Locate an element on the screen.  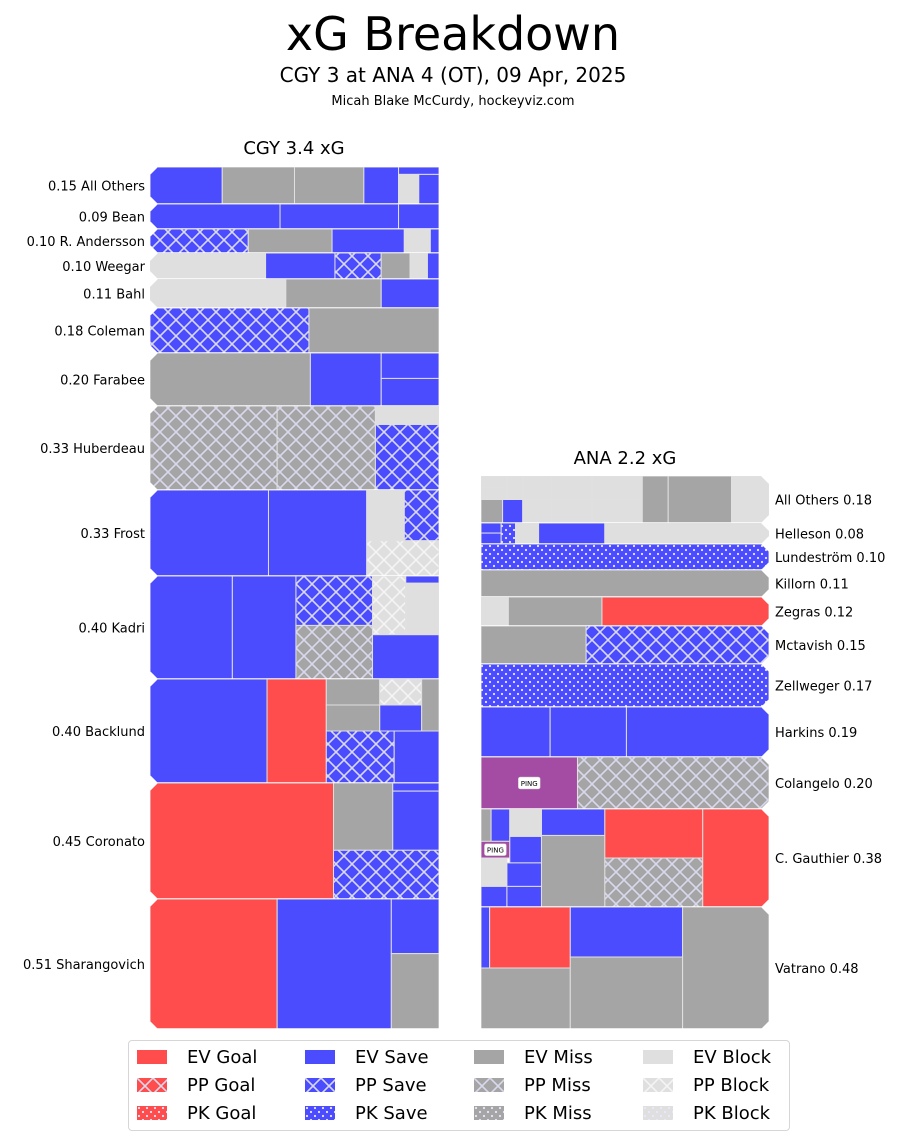
player-label: Mctavish 0.15 is located at coordinates (820, 646).